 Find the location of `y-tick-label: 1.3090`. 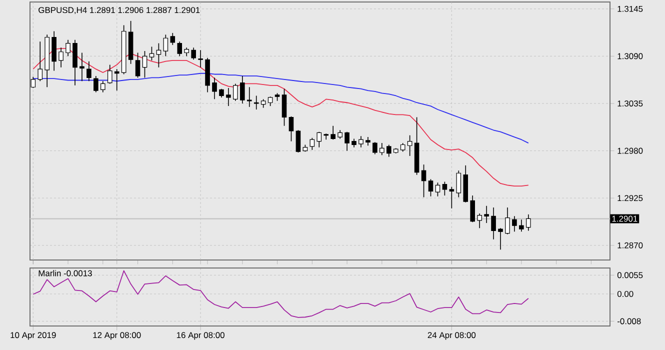

y-tick-label: 1.3090 is located at coordinates (630, 56).